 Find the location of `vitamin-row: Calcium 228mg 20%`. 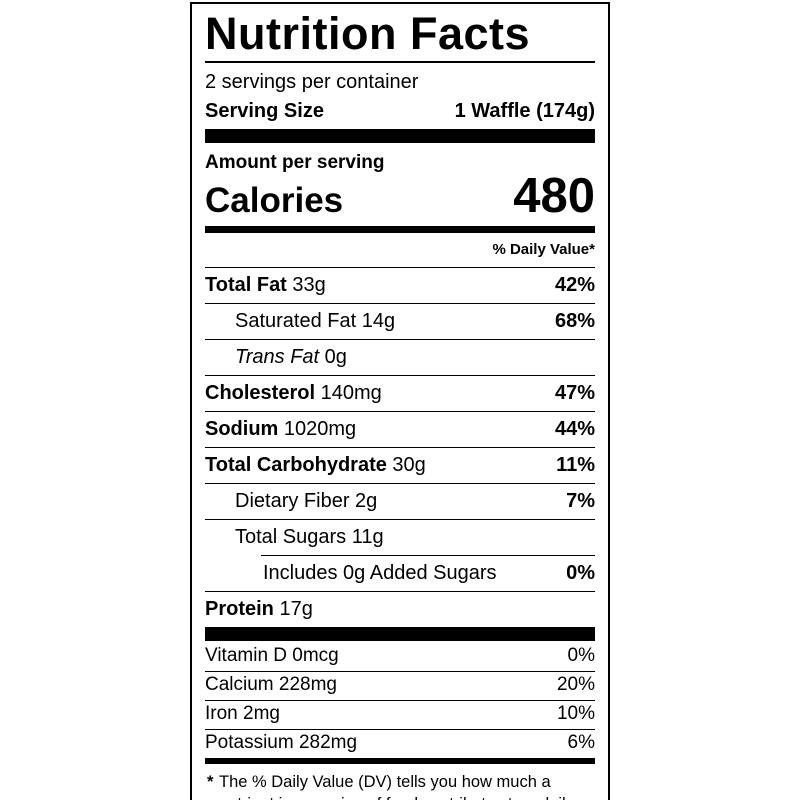

vitamin-row: Calcium 228mg 20% is located at coordinates (400, 686).